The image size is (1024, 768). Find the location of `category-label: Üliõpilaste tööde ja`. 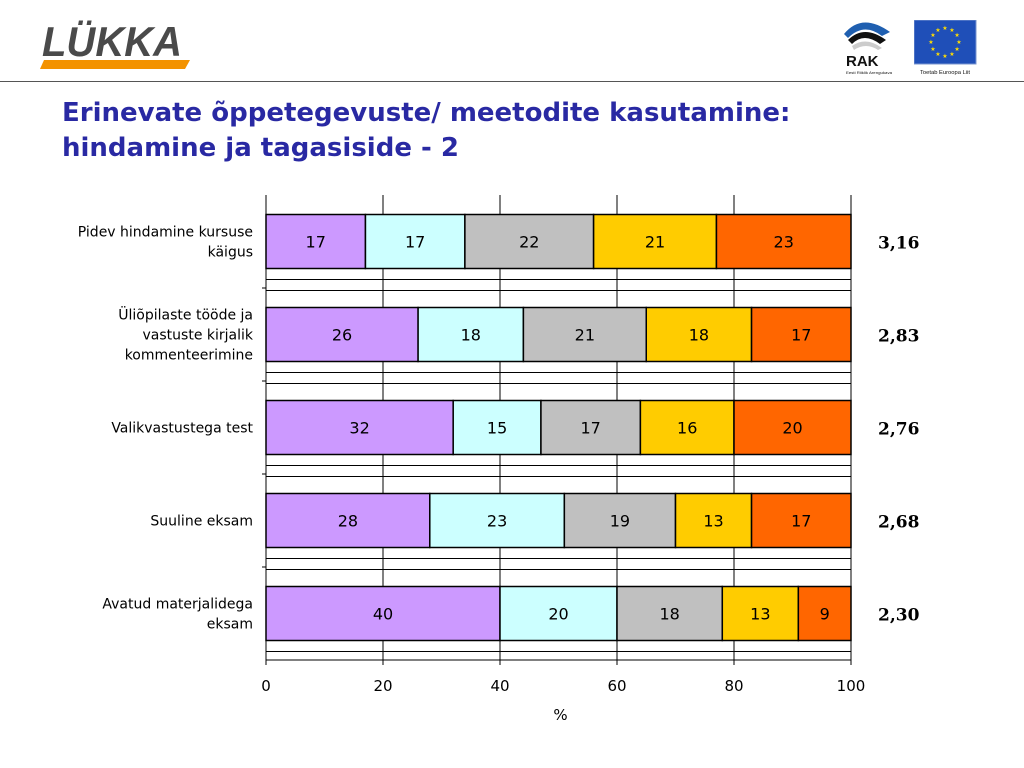

category-label: Üliõpilaste tööde ja is located at coordinates (185, 315).